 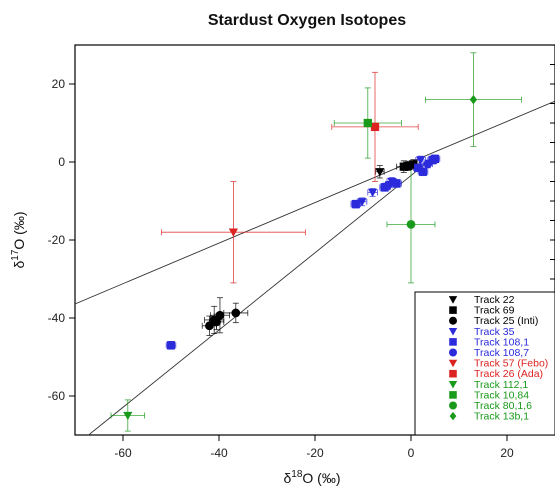 I want to click on legend-marker-track-25-inti, so click(x=453, y=320).